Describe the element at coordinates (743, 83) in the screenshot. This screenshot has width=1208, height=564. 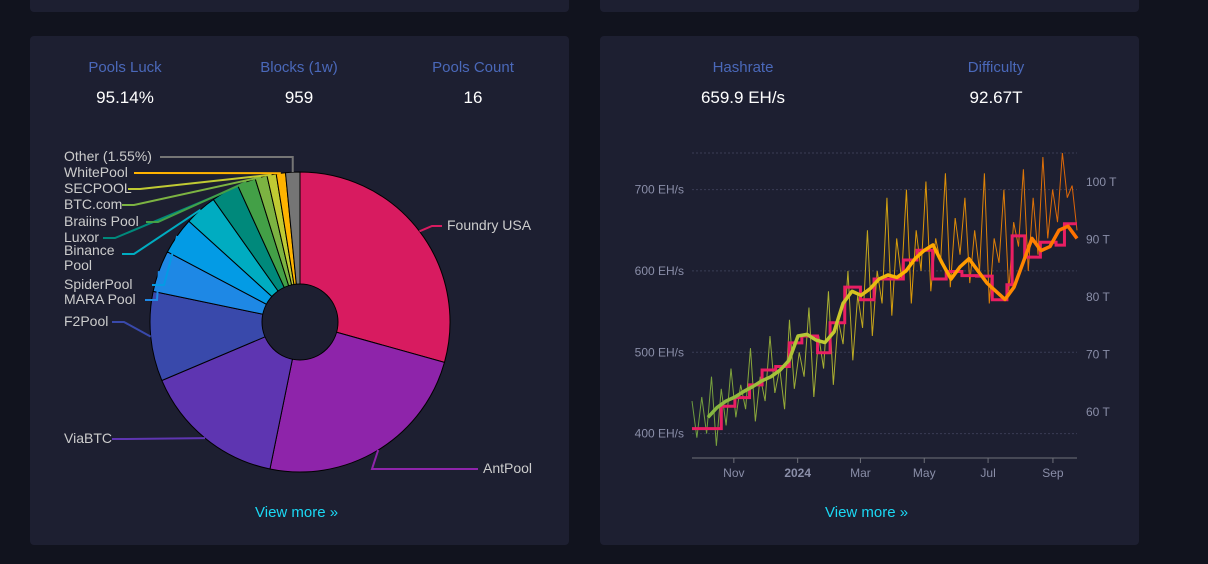
I see `stat-hashrate: Hashrate 659.9 EH/s` at that location.